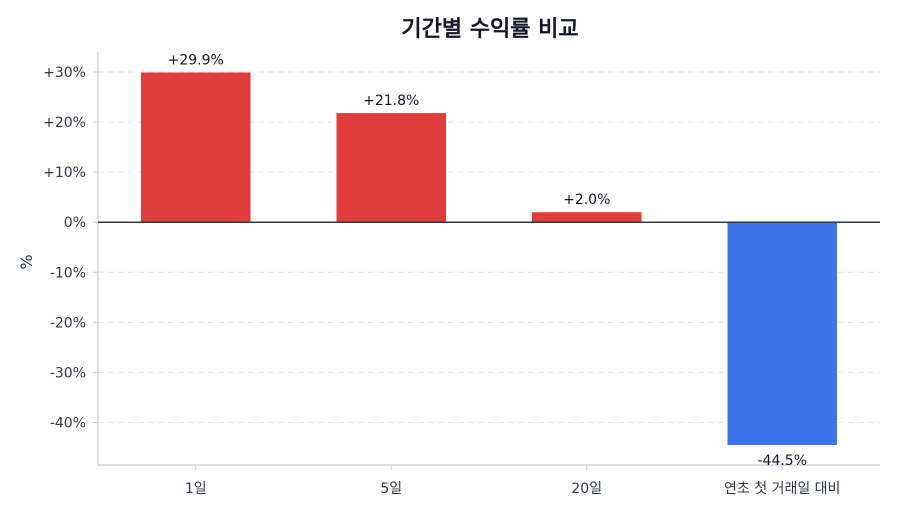  What do you see at coordinates (391, 101) in the screenshot?
I see `bar-value-label: +21.8%` at bounding box center [391, 101].